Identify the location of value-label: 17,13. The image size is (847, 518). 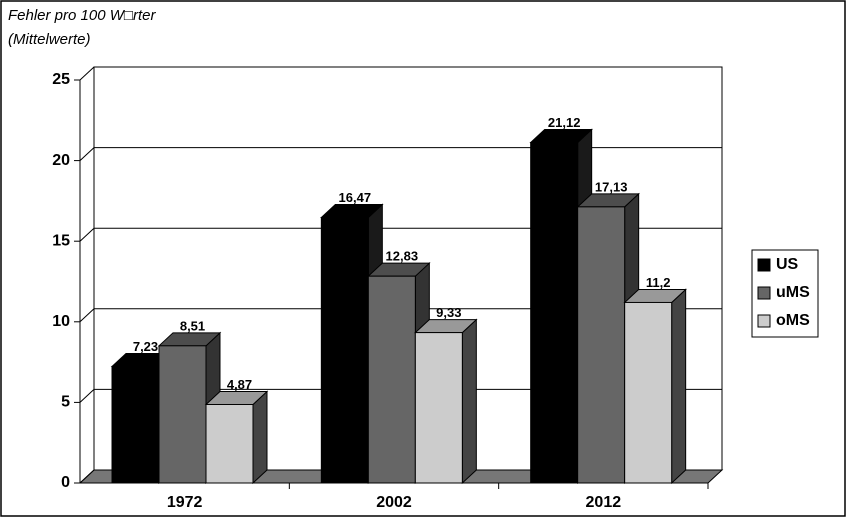
(611, 186).